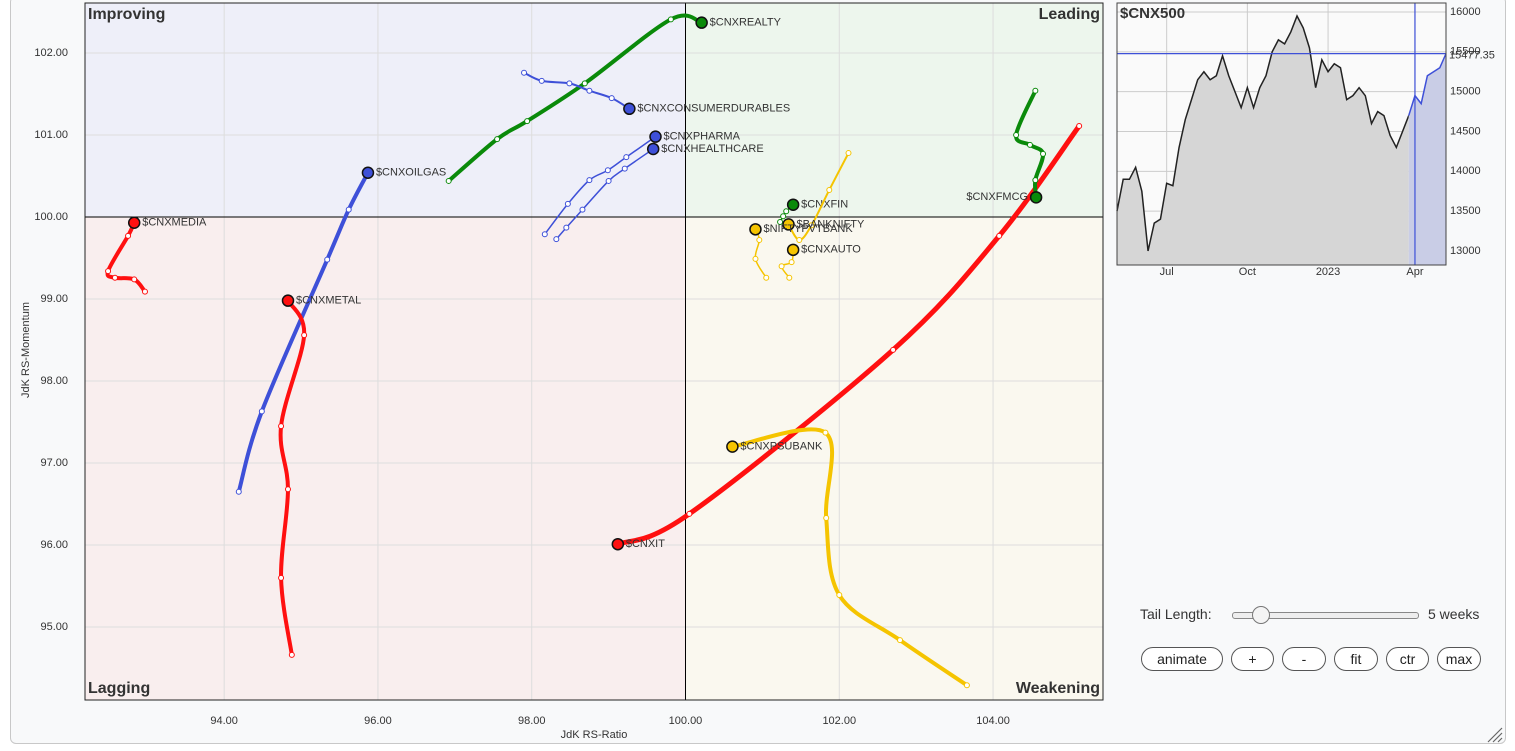 The height and width of the screenshot is (751, 1515). I want to click on y-axis-label: JdK RS-Momentum, so click(26, 350).